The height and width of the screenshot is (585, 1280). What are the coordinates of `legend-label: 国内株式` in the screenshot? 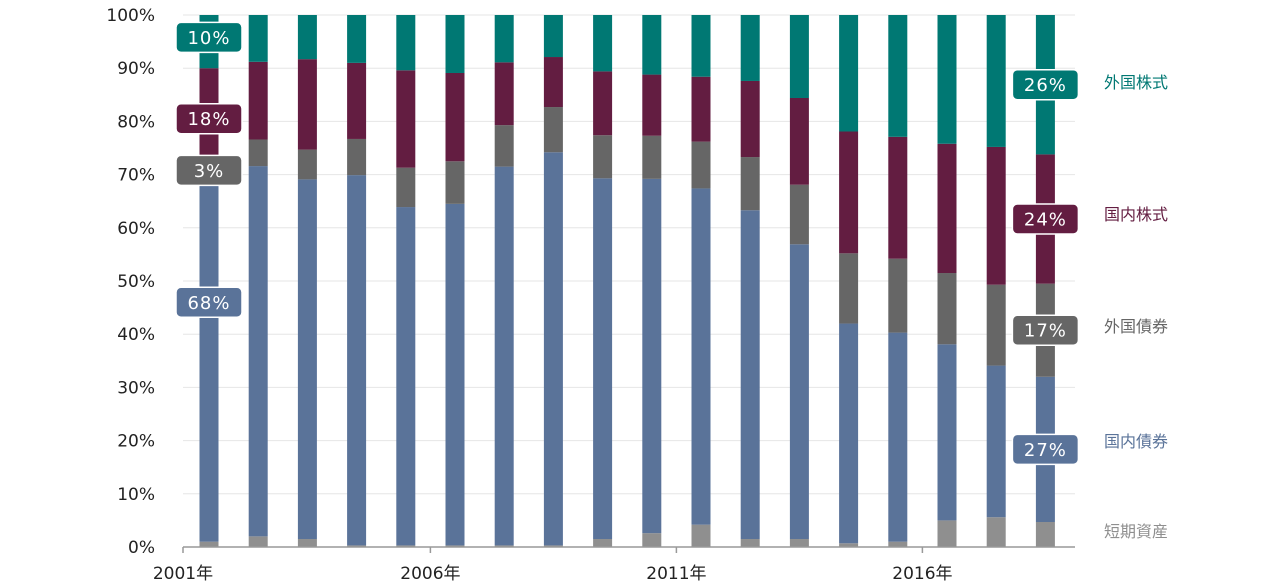 It's located at (1136, 214).